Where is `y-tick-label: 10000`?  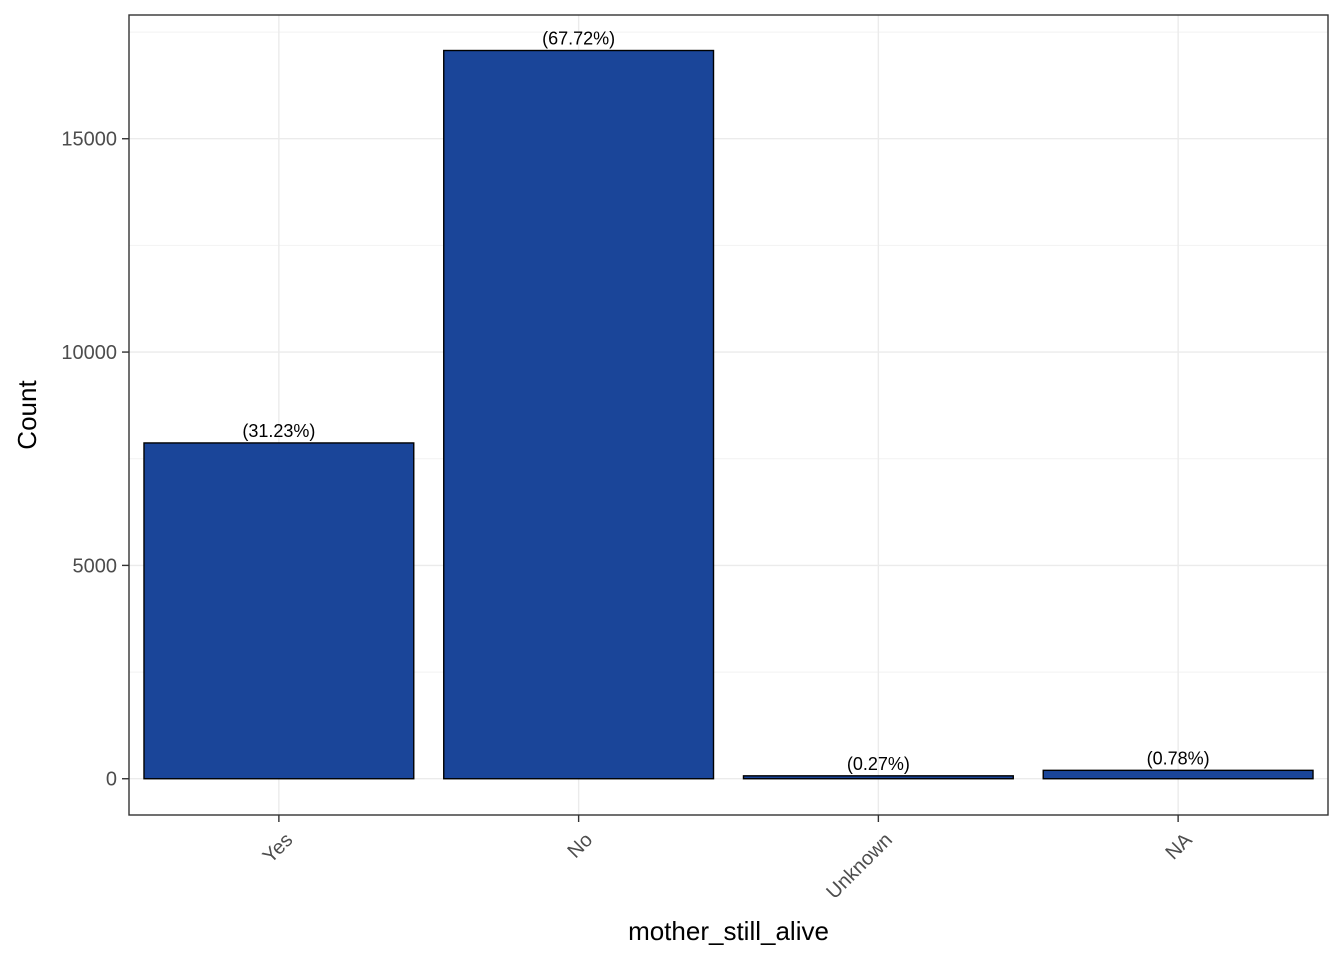 y-tick-label: 10000 is located at coordinates (89, 353).